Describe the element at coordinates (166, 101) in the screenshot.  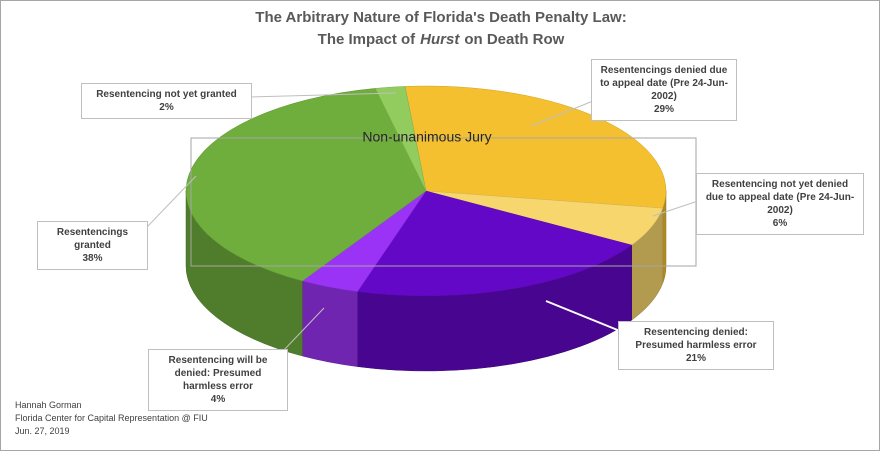
I see `data-label: Resentencing not yet granted 2%` at that location.